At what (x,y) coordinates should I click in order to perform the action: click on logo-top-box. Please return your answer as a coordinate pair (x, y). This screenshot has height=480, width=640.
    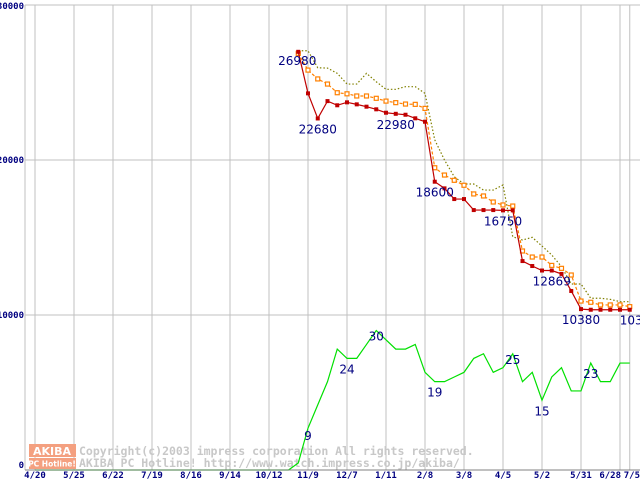
    Looking at the image, I should click on (52, 450).